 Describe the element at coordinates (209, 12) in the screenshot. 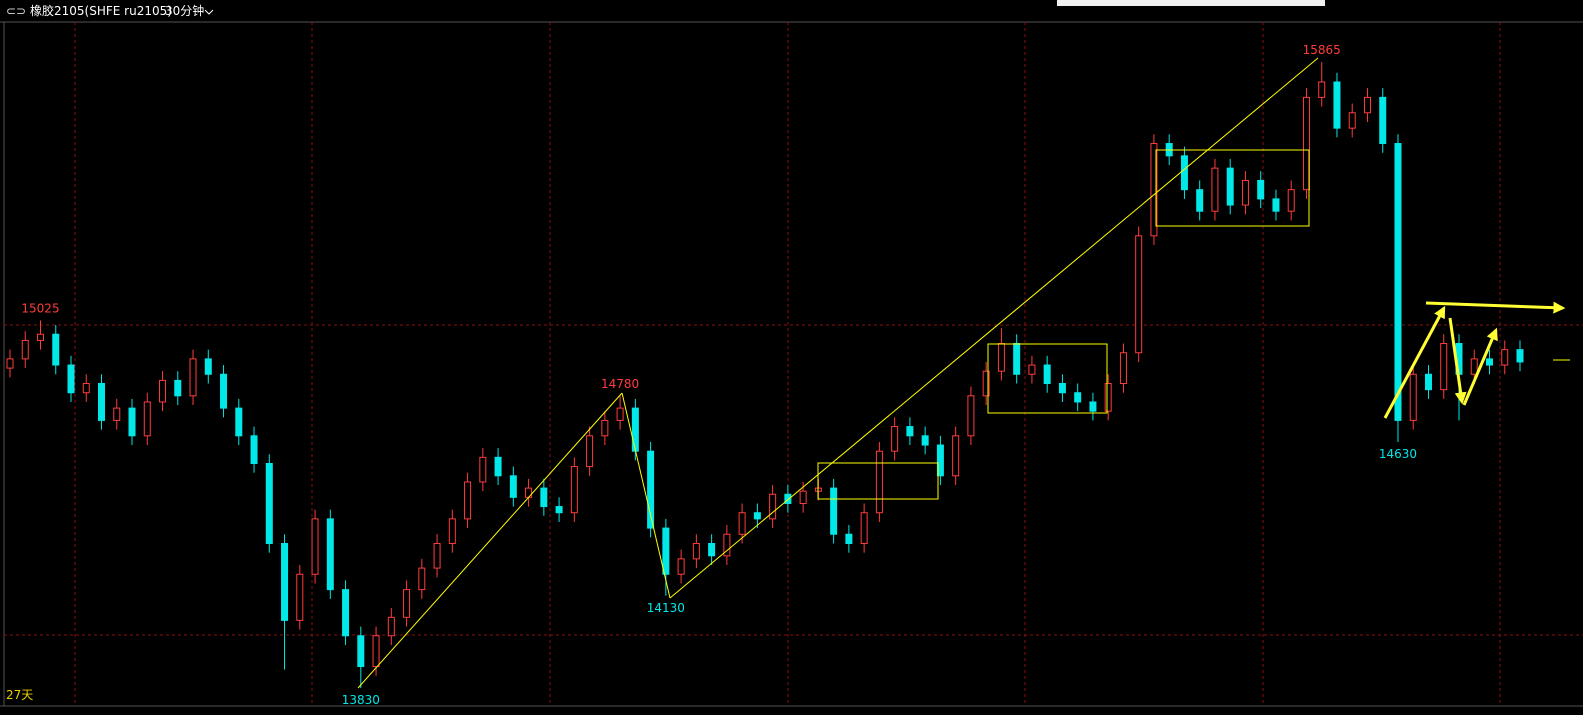

I see `period-dropdown` at that location.